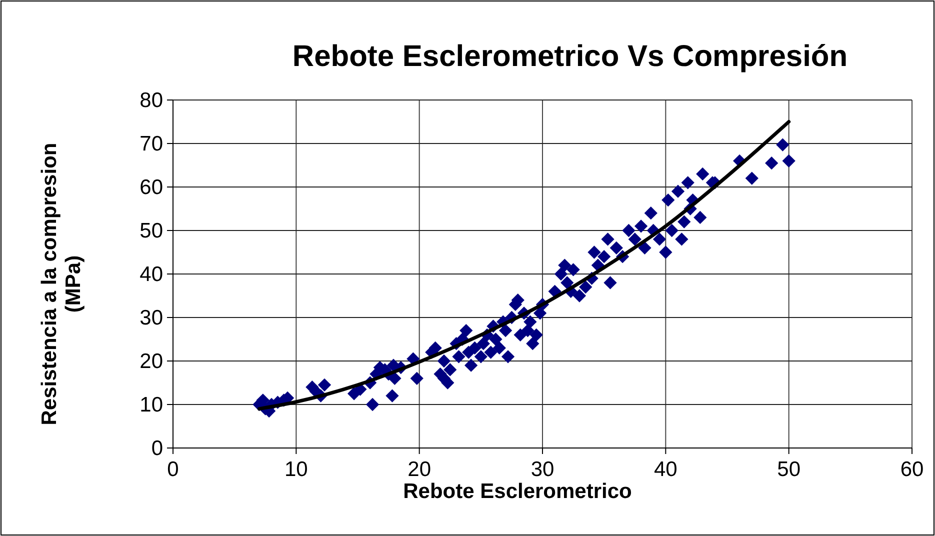 The image size is (935, 536). Describe the element at coordinates (173, 469) in the screenshot. I see `x-tick-label: 0` at that location.